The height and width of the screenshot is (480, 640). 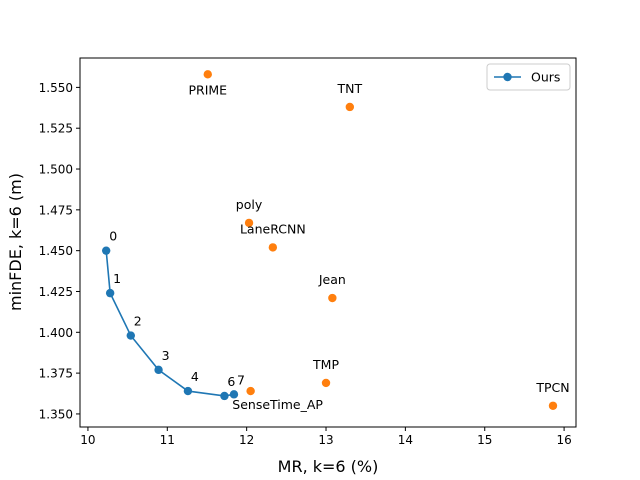 I want to click on y-tick-label: 1.500, so click(x=56, y=170).